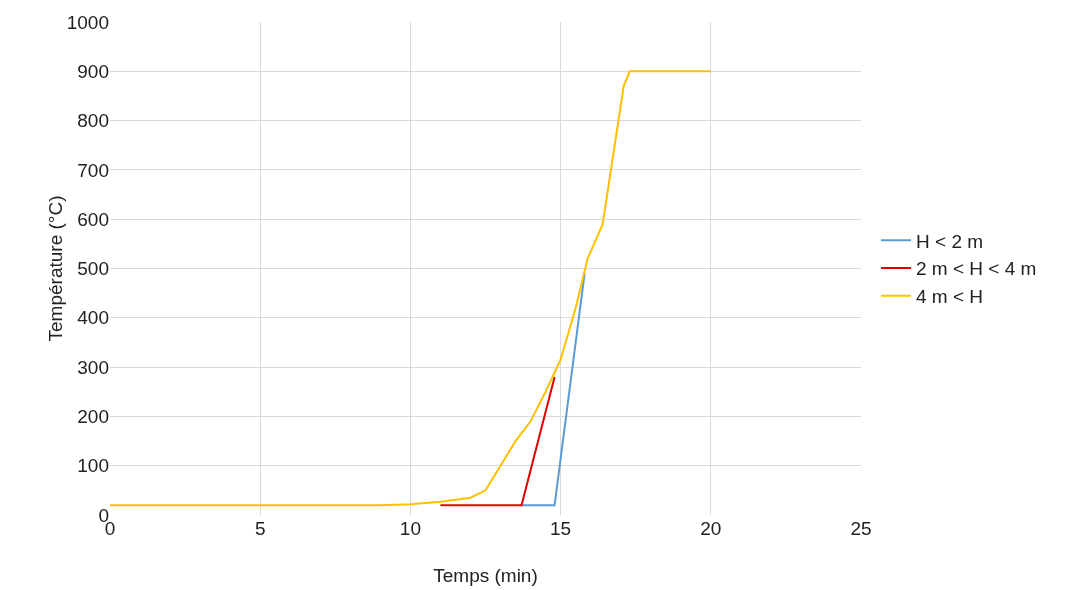 This screenshot has height=590, width=1091. Describe the element at coordinates (410, 528) in the screenshot. I see `x-tick-label: 10` at that location.